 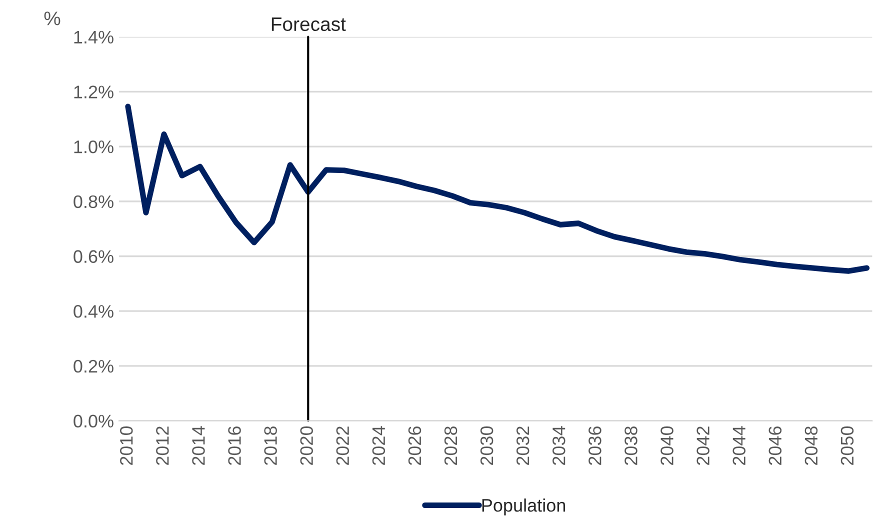 I want to click on x-tick-label: 2020, so click(x=306, y=445).